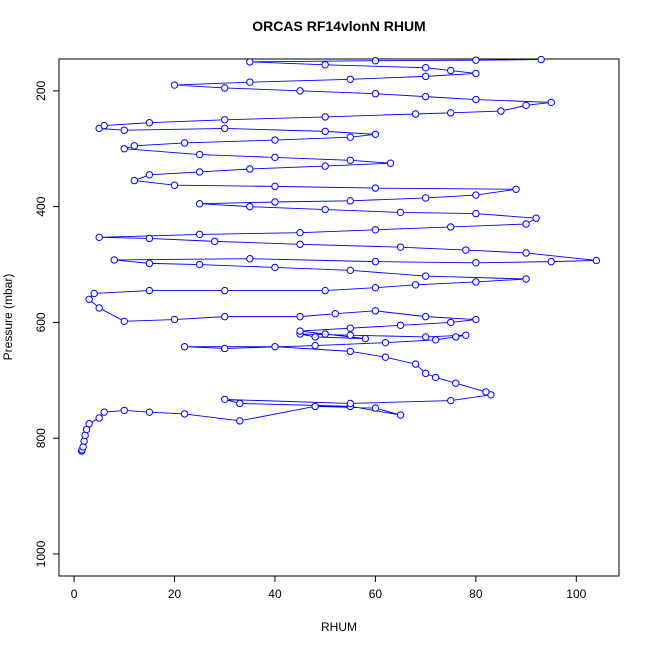  What do you see at coordinates (41, 322) in the screenshot?
I see `y-tick-label: 600` at bounding box center [41, 322].